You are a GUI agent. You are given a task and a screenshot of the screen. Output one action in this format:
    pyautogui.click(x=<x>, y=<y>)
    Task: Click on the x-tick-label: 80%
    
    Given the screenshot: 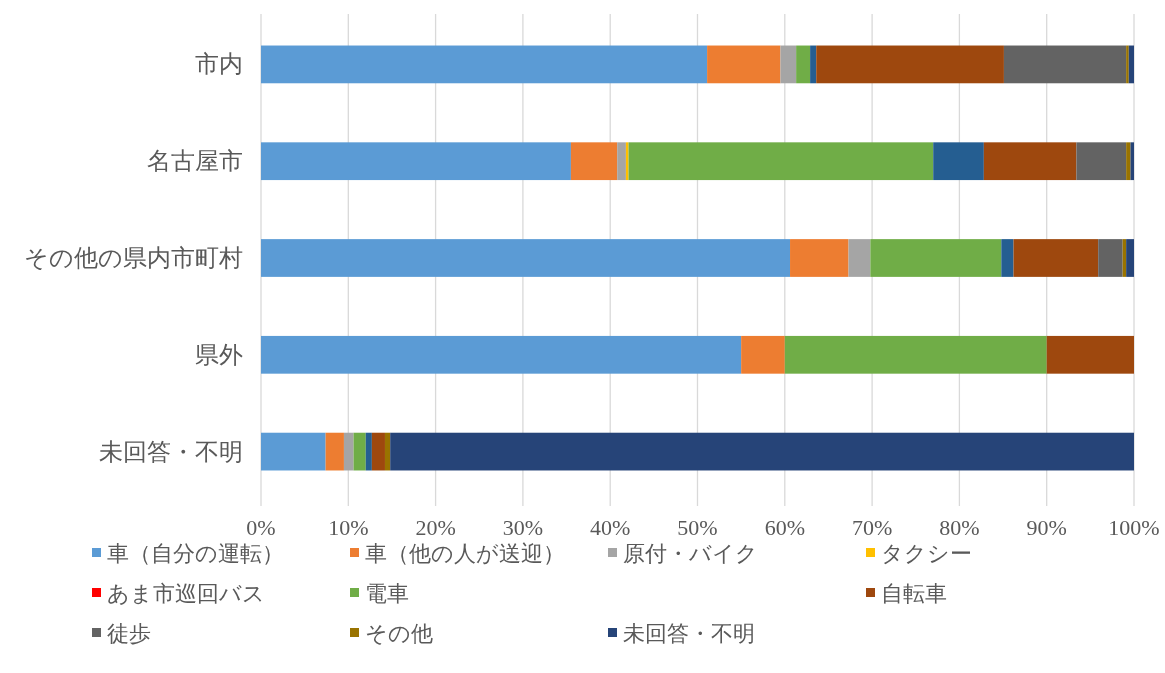 What is the action you would take?
    pyautogui.click(x=959, y=527)
    